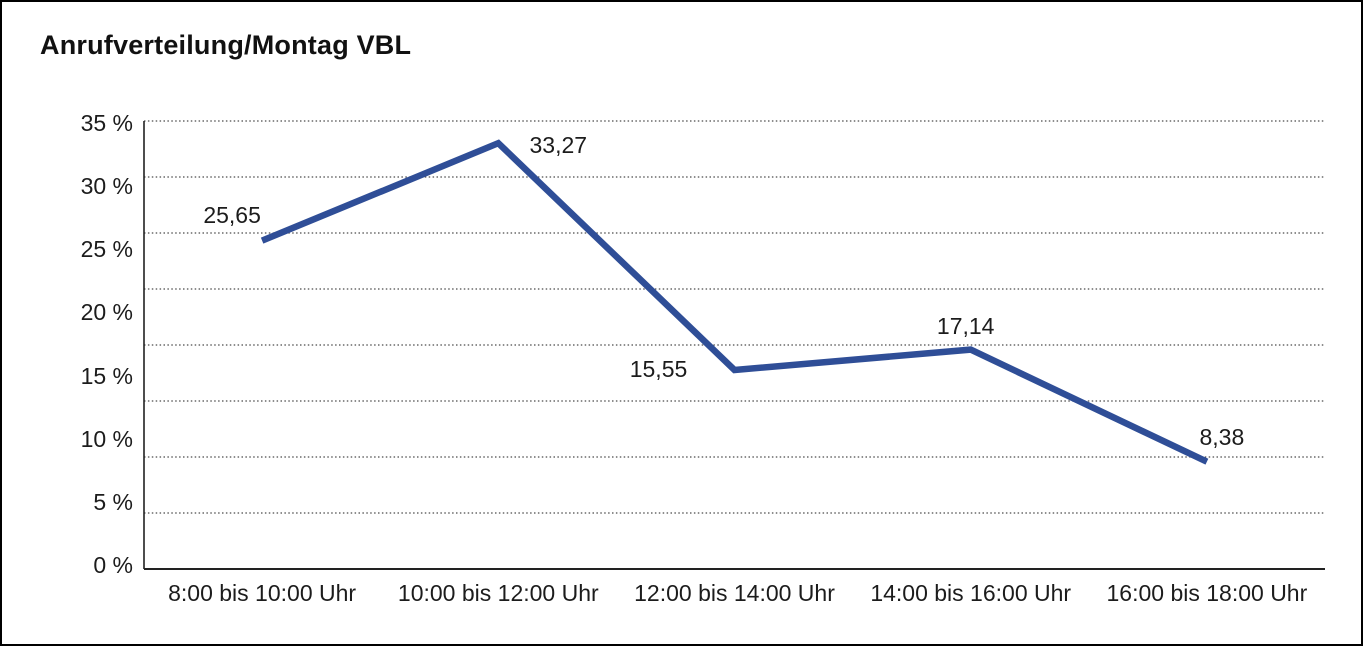 The height and width of the screenshot is (646, 1363). I want to click on data-point-label: 17,14, so click(965, 325).